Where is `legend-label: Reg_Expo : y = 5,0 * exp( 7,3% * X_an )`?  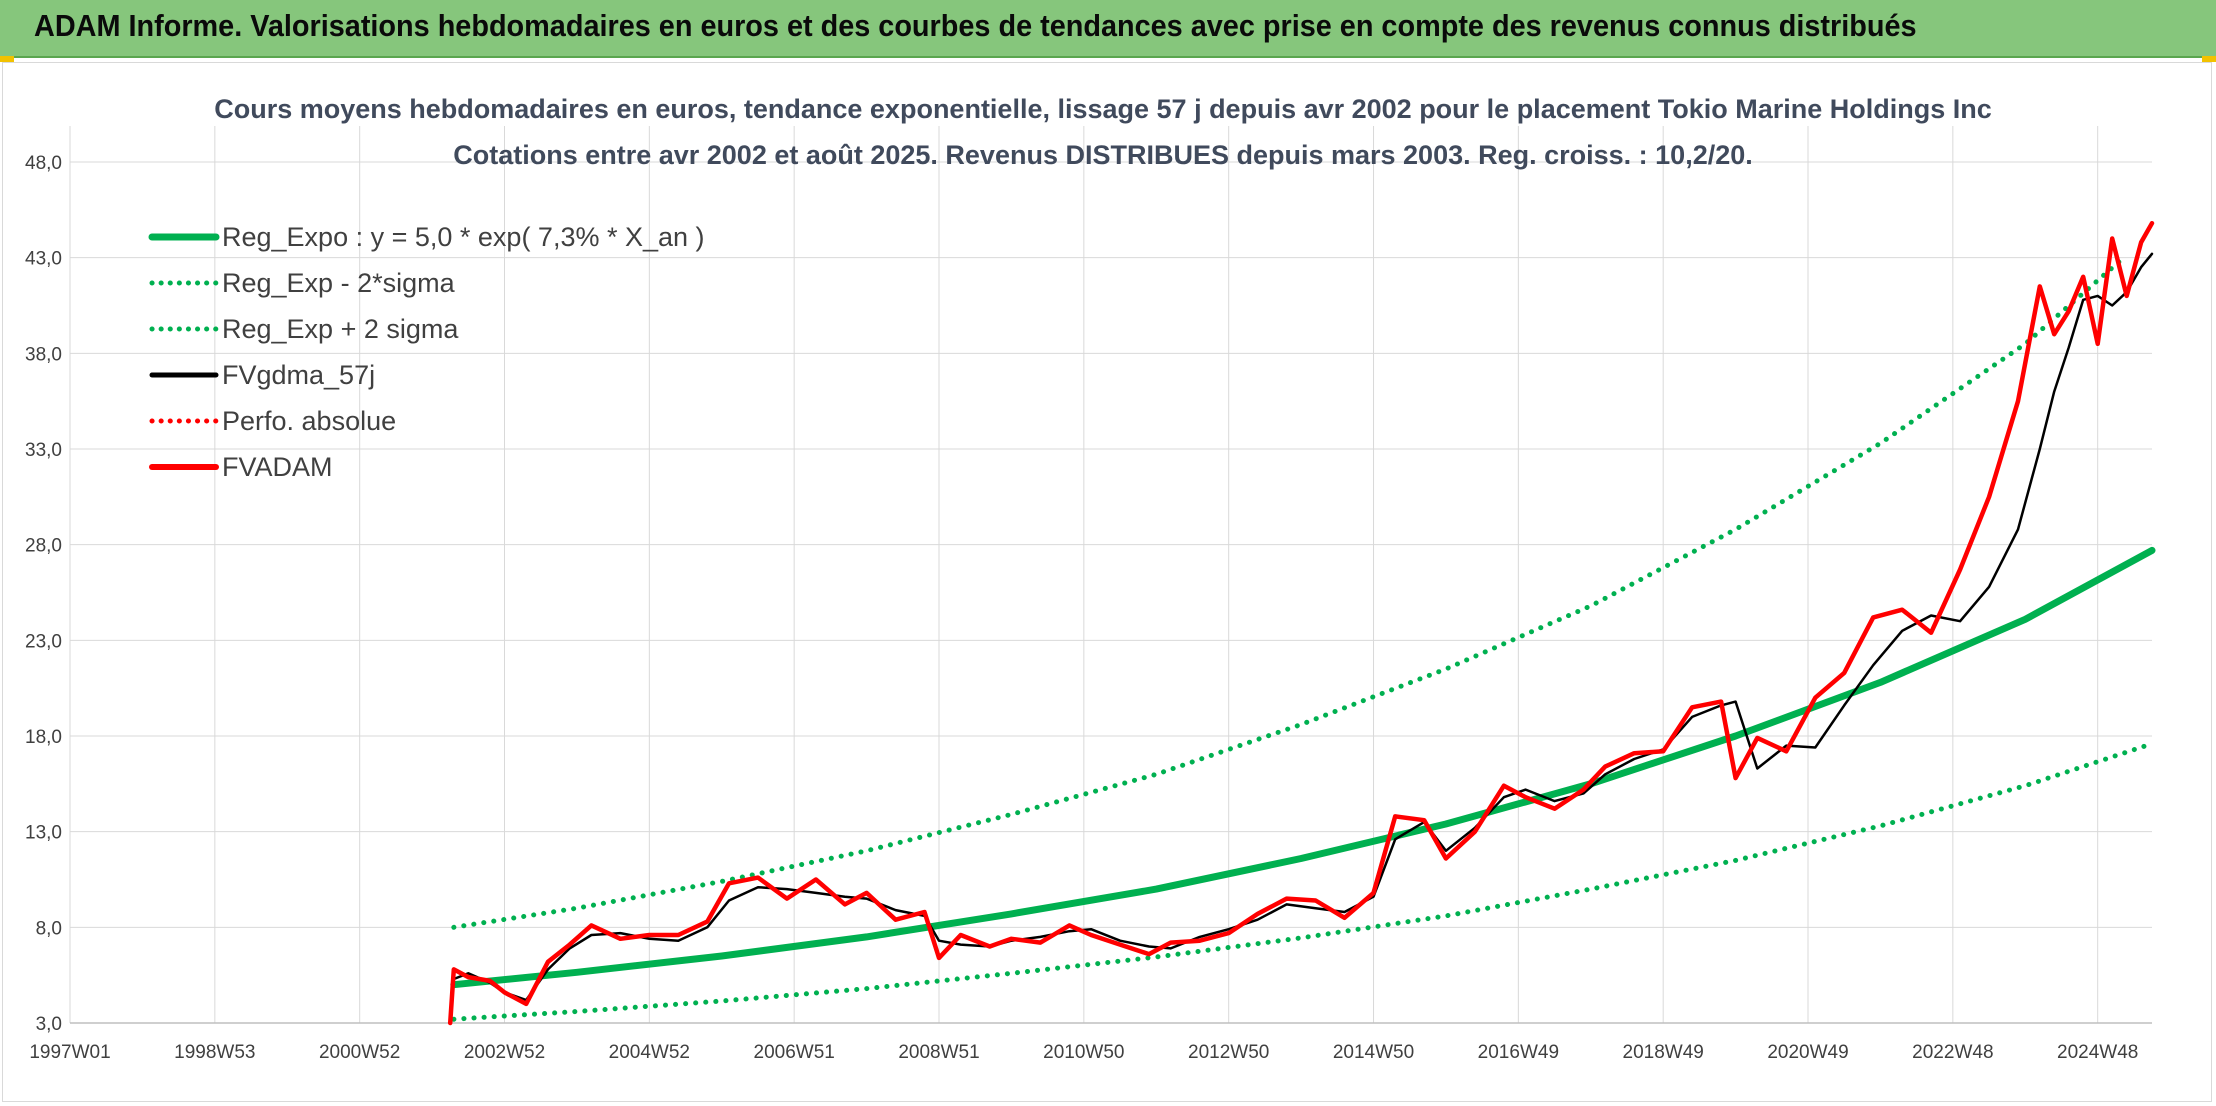 legend-label: Reg_Expo : y = 5,0 * exp( 7,3% * X_an ) is located at coordinates (463, 237).